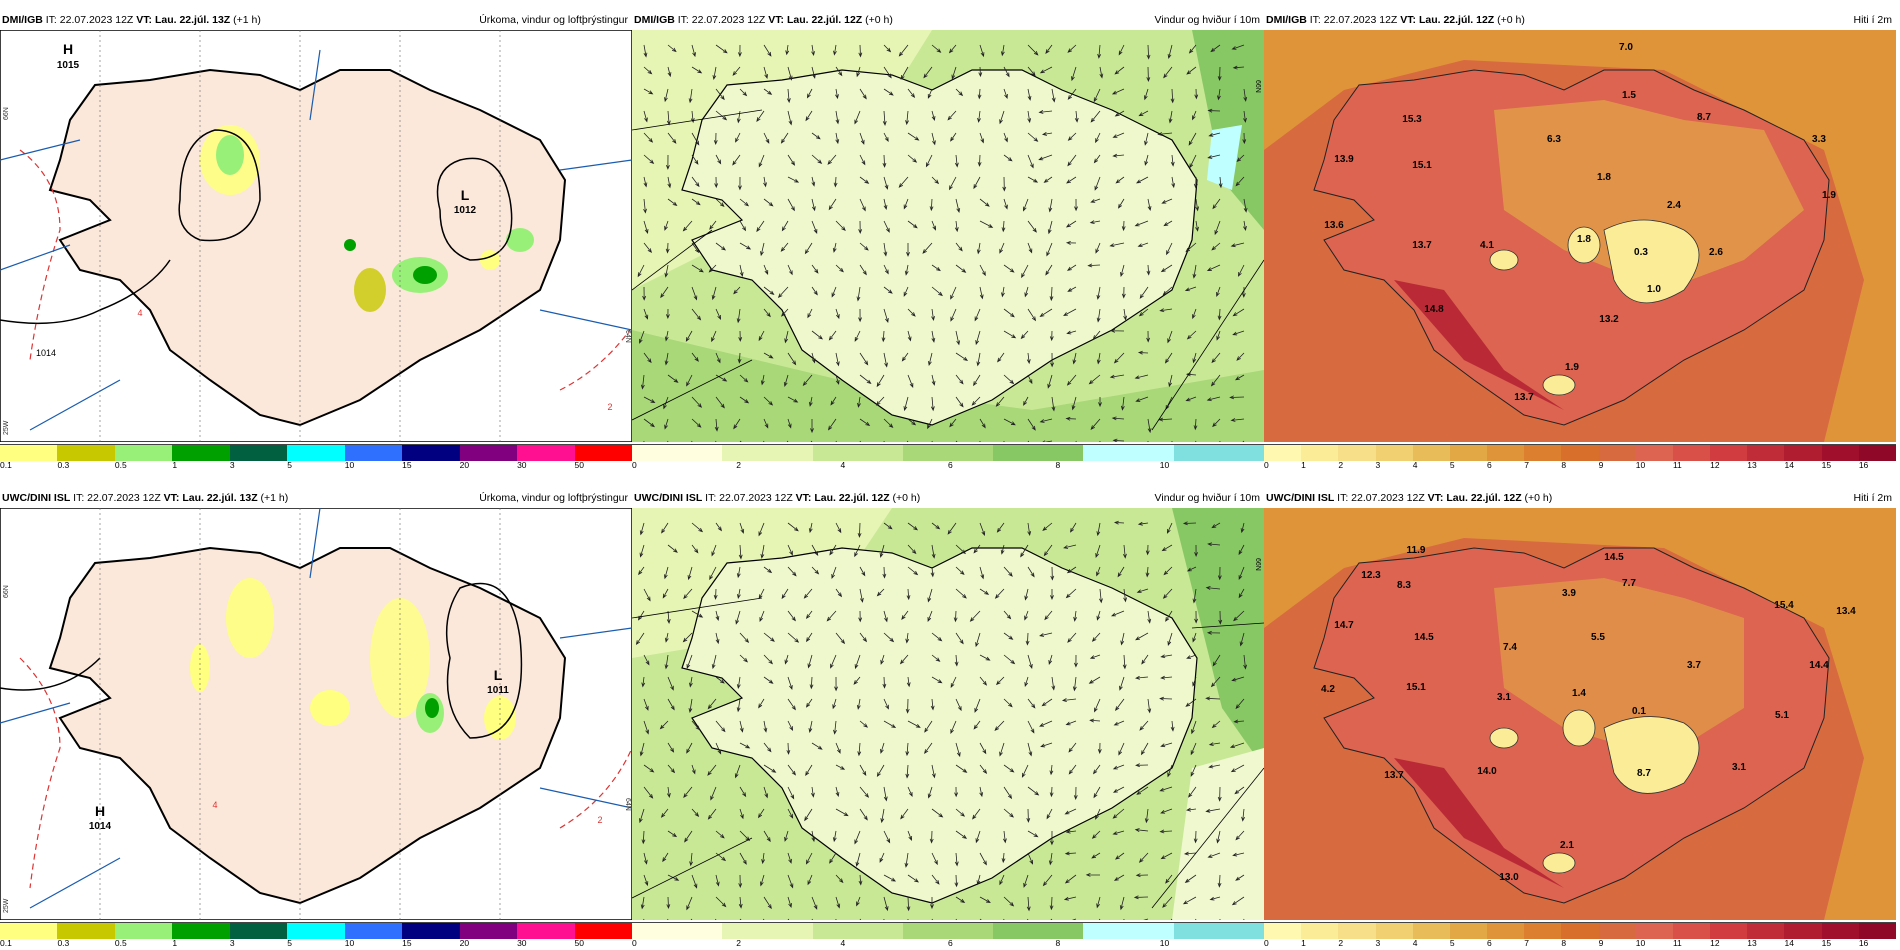 The height and width of the screenshot is (950, 1900). I want to click on colorbar-tick: 11, so click(1677, 943).